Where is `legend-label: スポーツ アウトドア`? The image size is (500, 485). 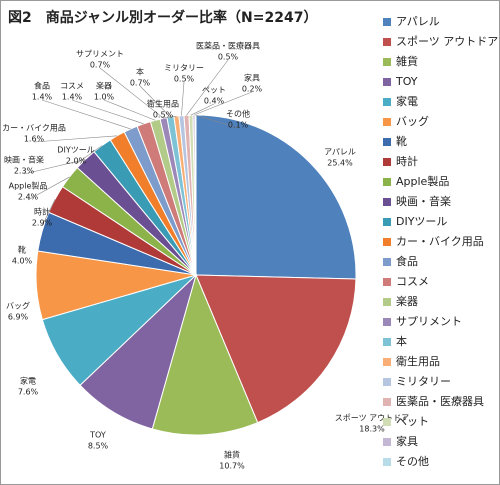 legend-label: スポーツ アウトドア is located at coordinates (447, 41).